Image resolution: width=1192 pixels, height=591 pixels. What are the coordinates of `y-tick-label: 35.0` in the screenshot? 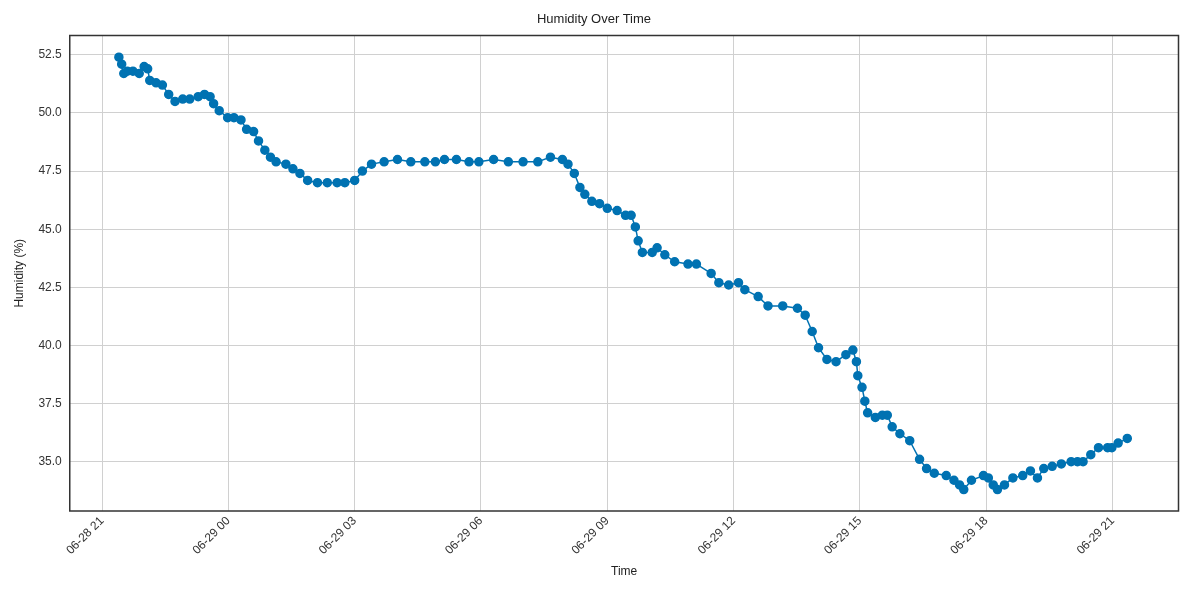 It's located at (50, 460).